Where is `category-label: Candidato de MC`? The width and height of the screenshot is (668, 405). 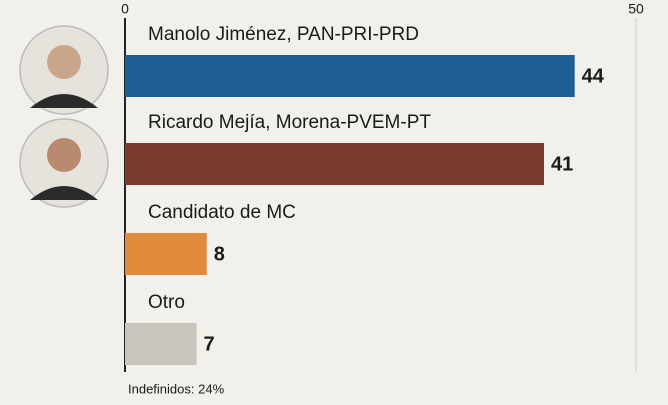 category-label: Candidato de MC is located at coordinates (222, 212).